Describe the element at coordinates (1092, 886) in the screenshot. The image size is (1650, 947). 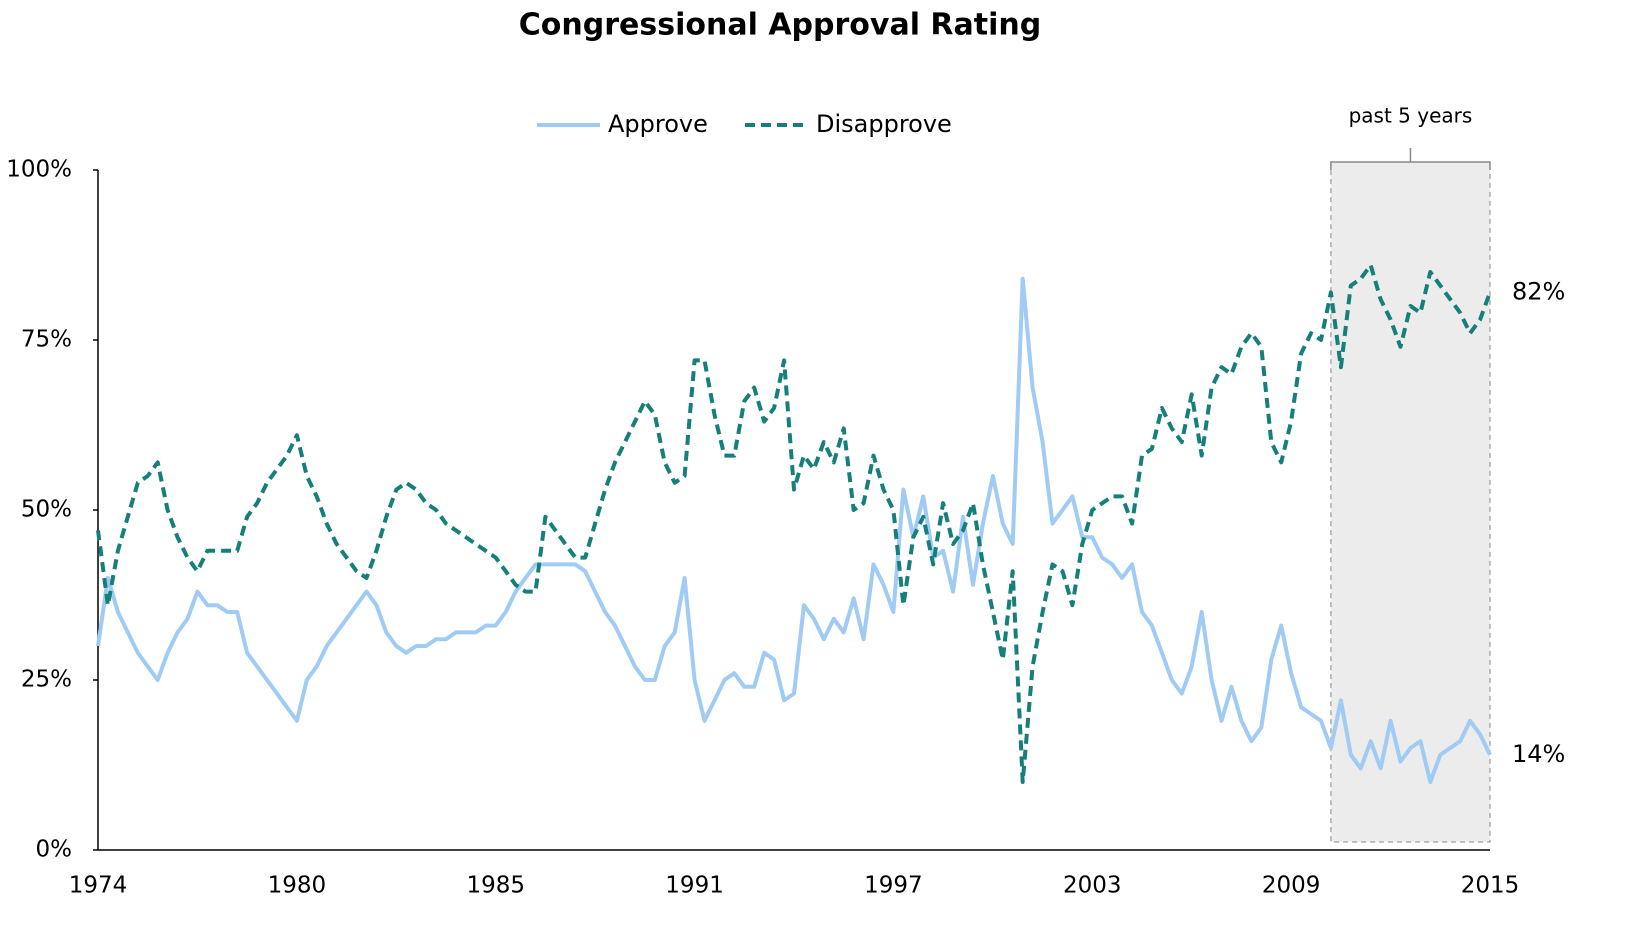
I see `x-tick-label: 2003` at that location.